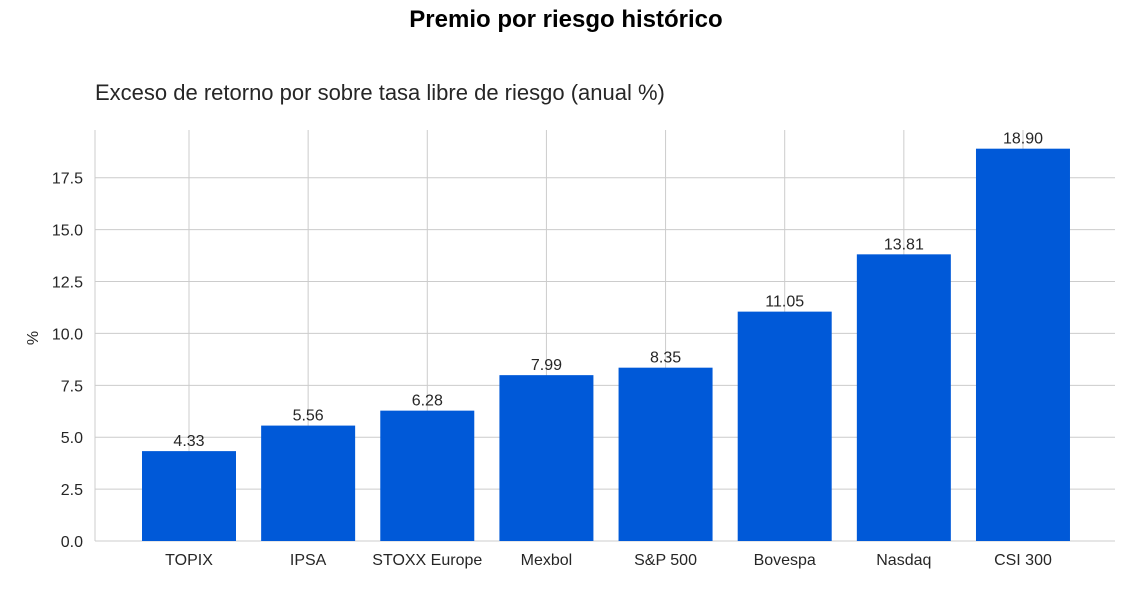 The width and height of the screenshot is (1132, 592). What do you see at coordinates (1023, 139) in the screenshot?
I see `data-label: 18.90` at bounding box center [1023, 139].